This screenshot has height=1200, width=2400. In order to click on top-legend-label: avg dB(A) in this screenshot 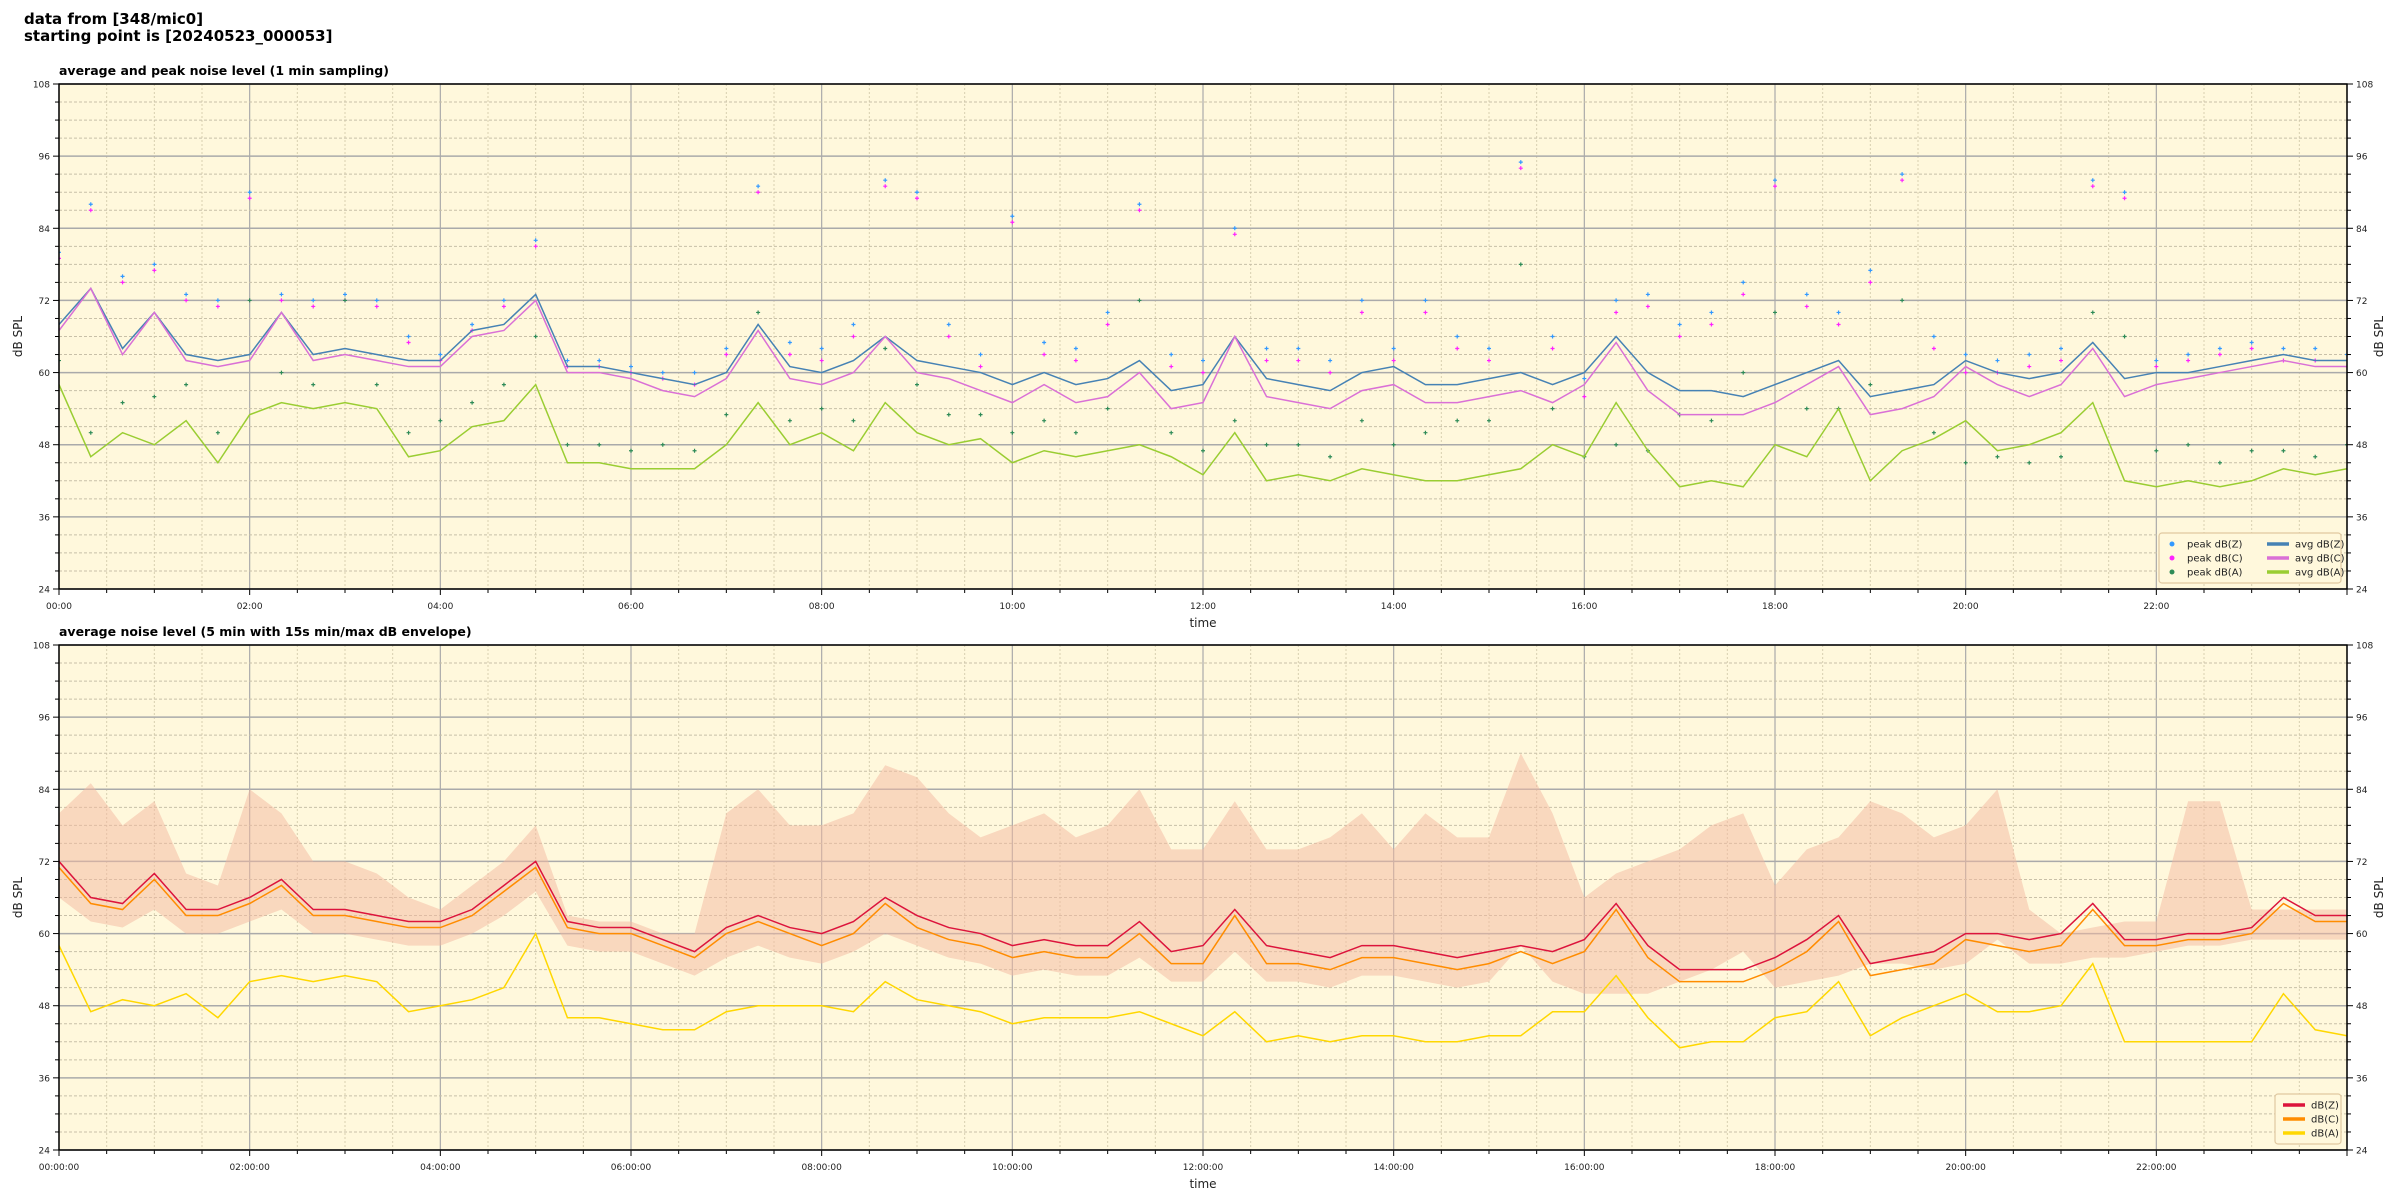, I will do `click(2320, 573)`.